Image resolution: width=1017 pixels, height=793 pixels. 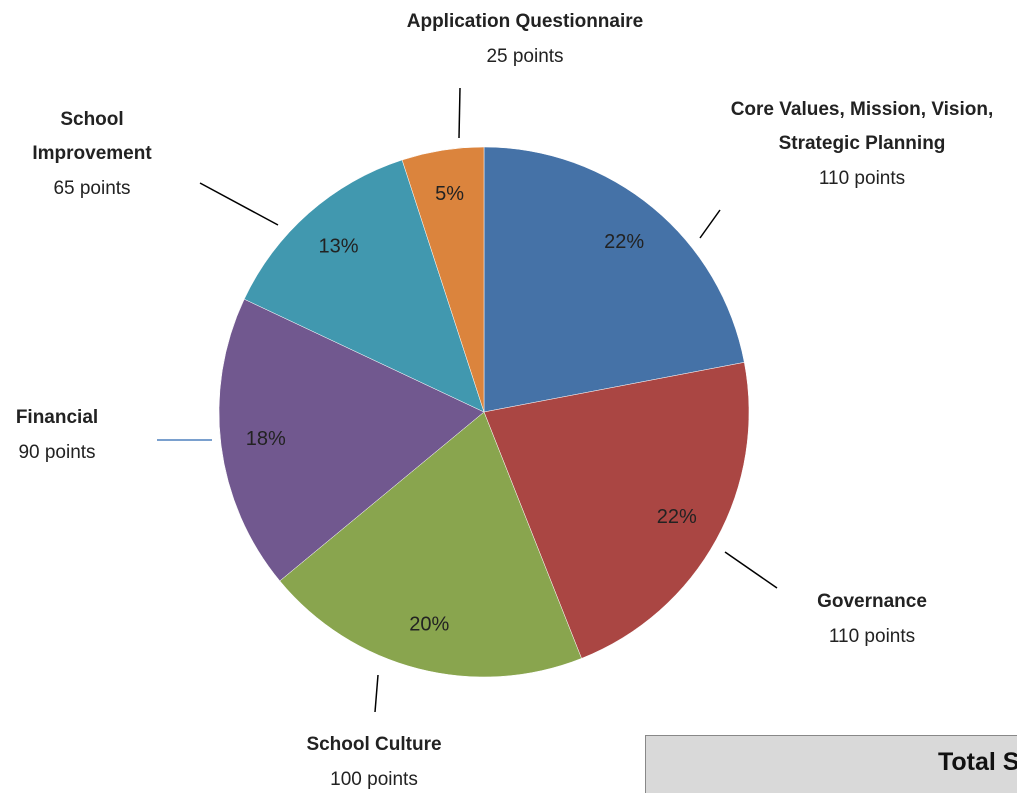 What do you see at coordinates (525, 21) in the screenshot?
I see `category-name: Application Questionnaire` at bounding box center [525, 21].